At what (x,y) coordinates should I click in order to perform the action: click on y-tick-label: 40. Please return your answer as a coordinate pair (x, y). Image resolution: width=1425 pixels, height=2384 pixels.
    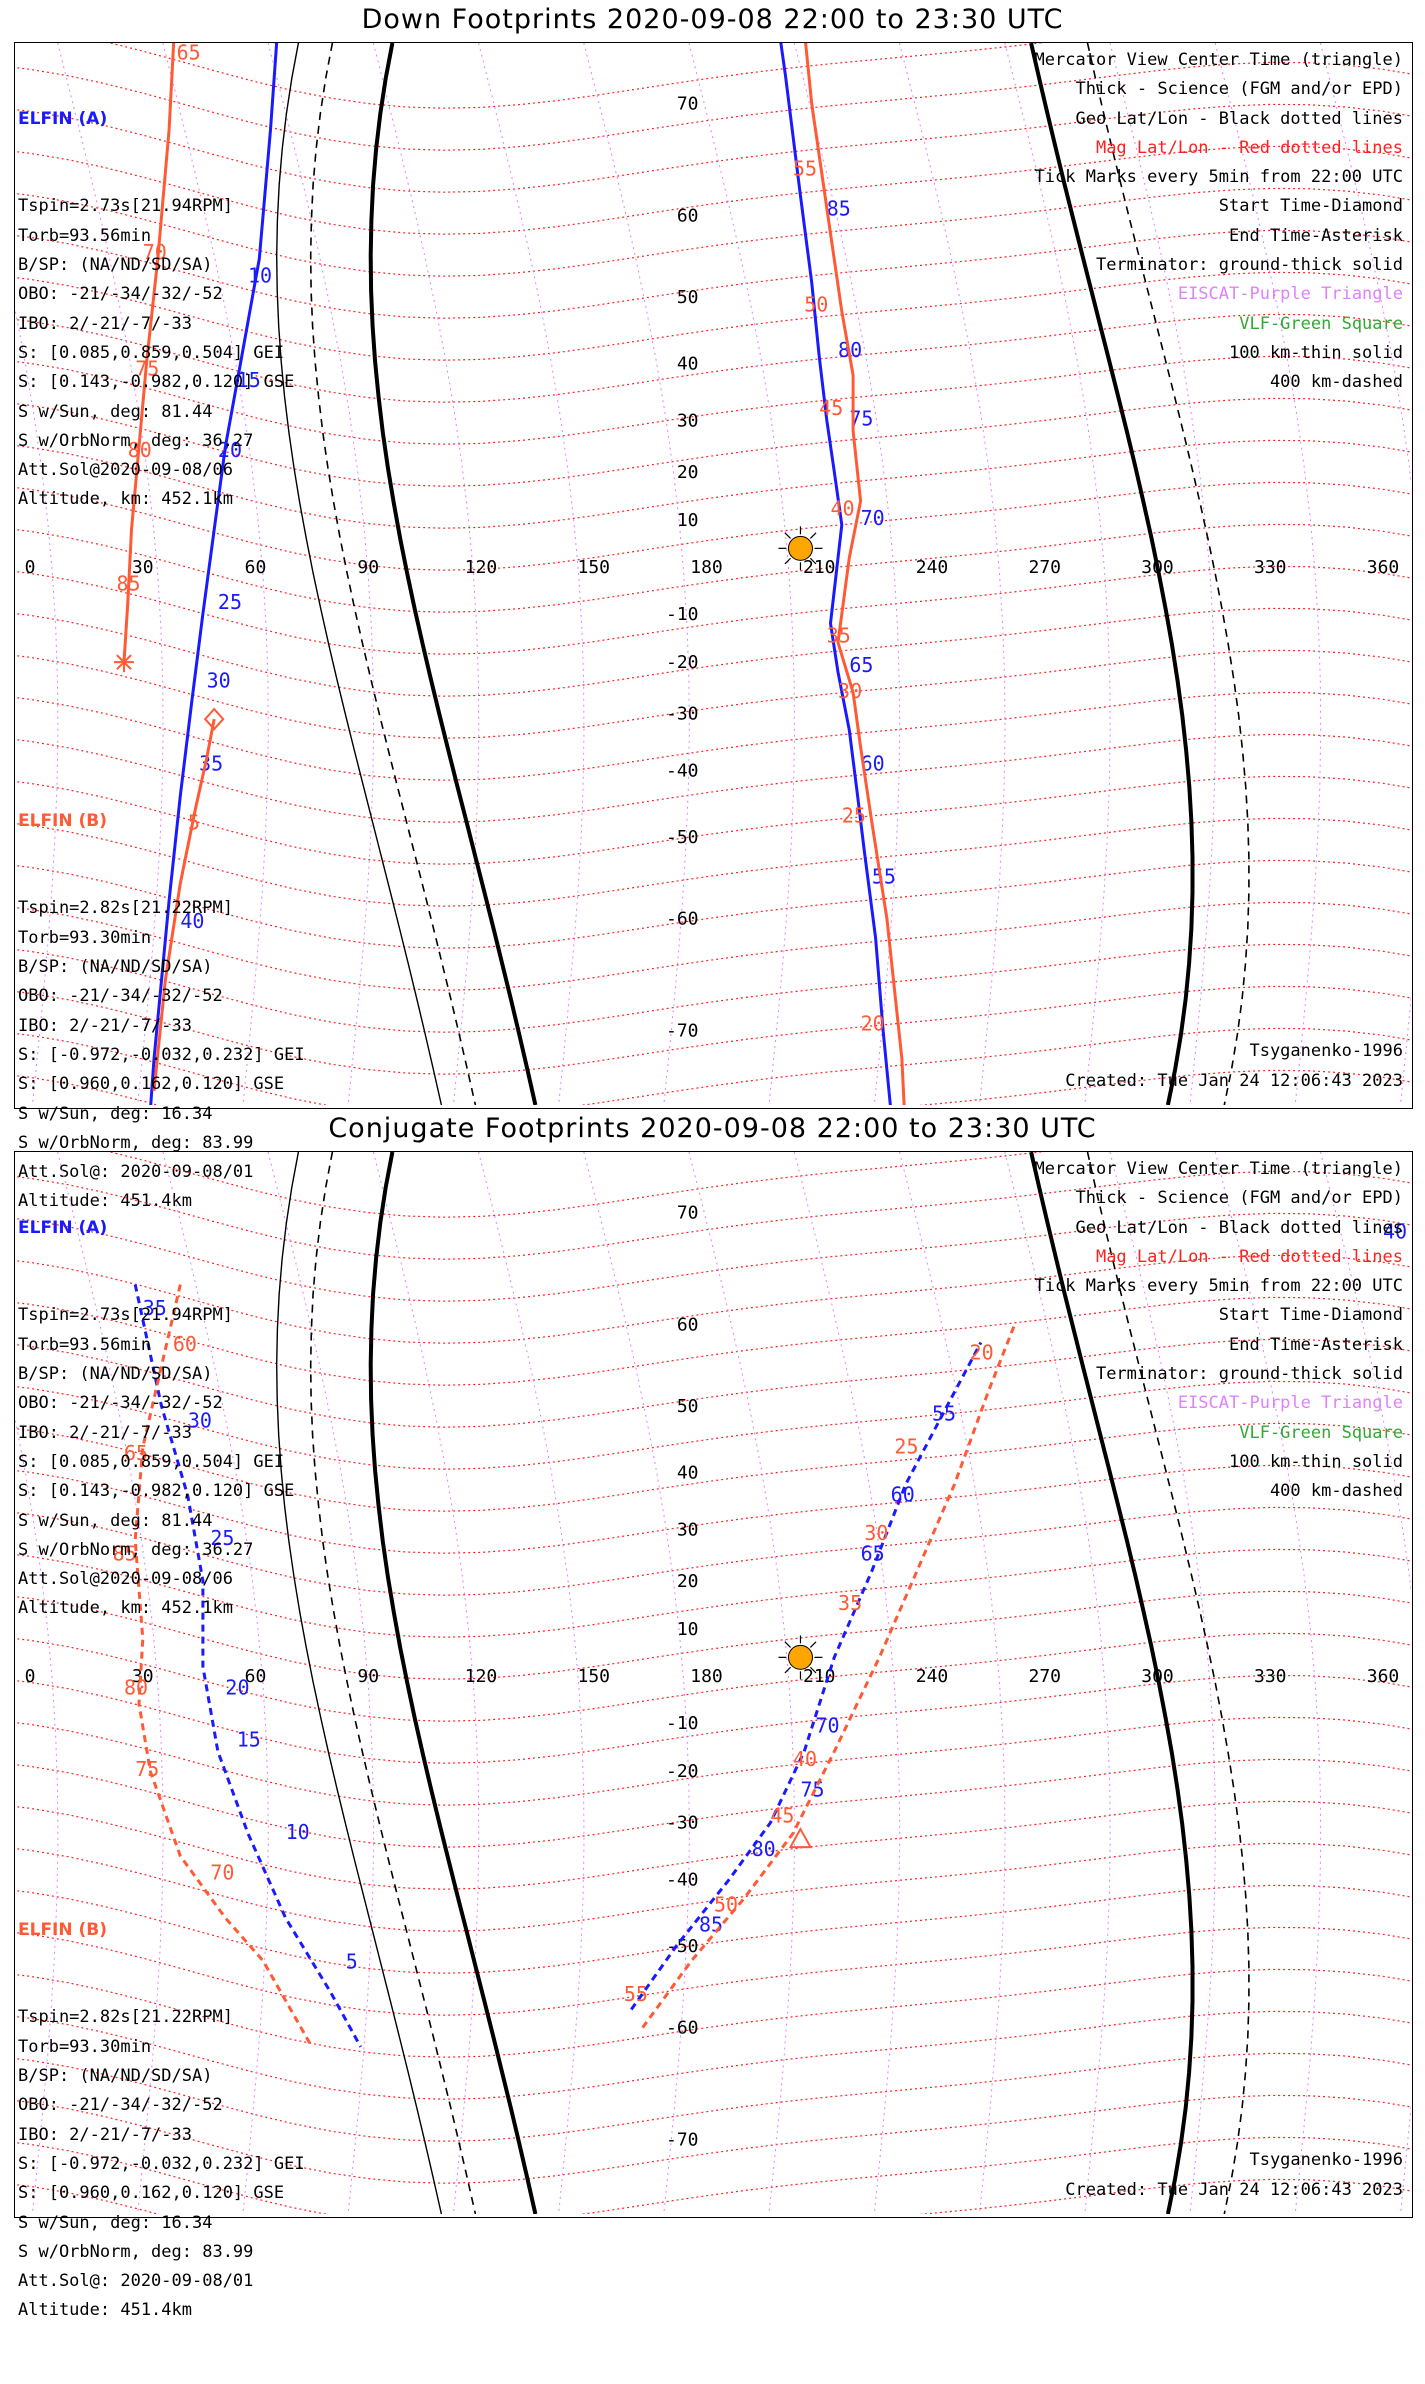
    Looking at the image, I should click on (688, 1472).